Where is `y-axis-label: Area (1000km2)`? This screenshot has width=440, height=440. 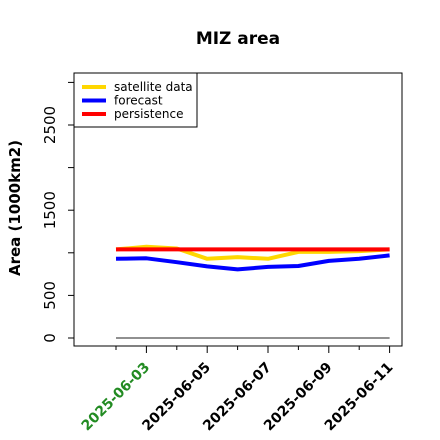
y-axis-label: Area (1000km2) is located at coordinates (15, 208).